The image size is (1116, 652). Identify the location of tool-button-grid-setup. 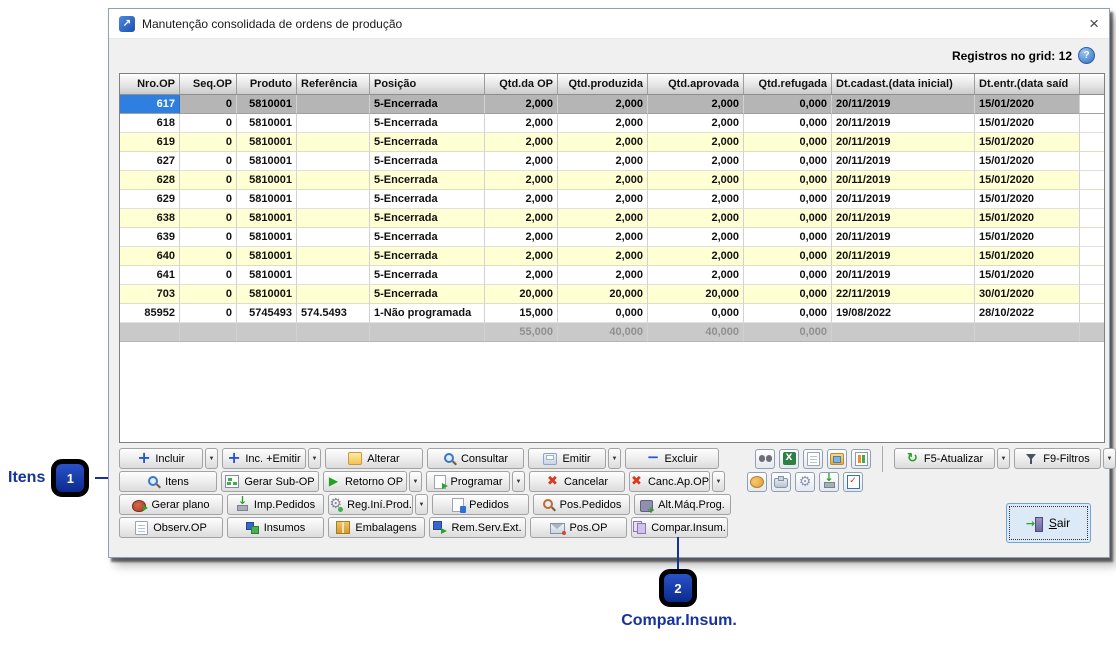
(861, 458).